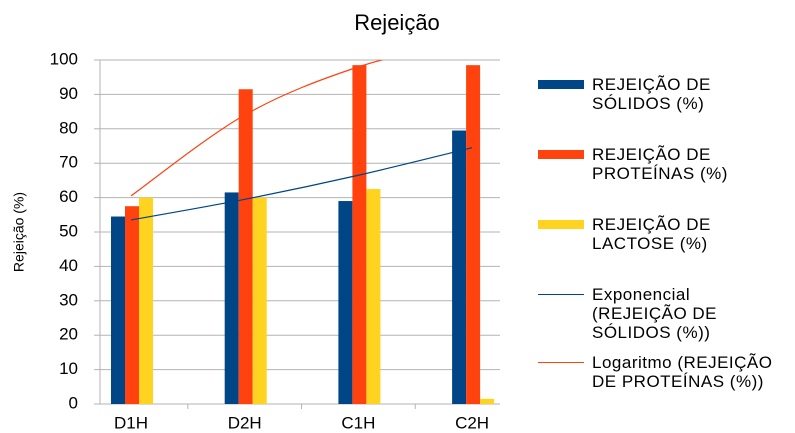  What do you see at coordinates (68, 368) in the screenshot?
I see `y-tick-label: 10` at bounding box center [68, 368].